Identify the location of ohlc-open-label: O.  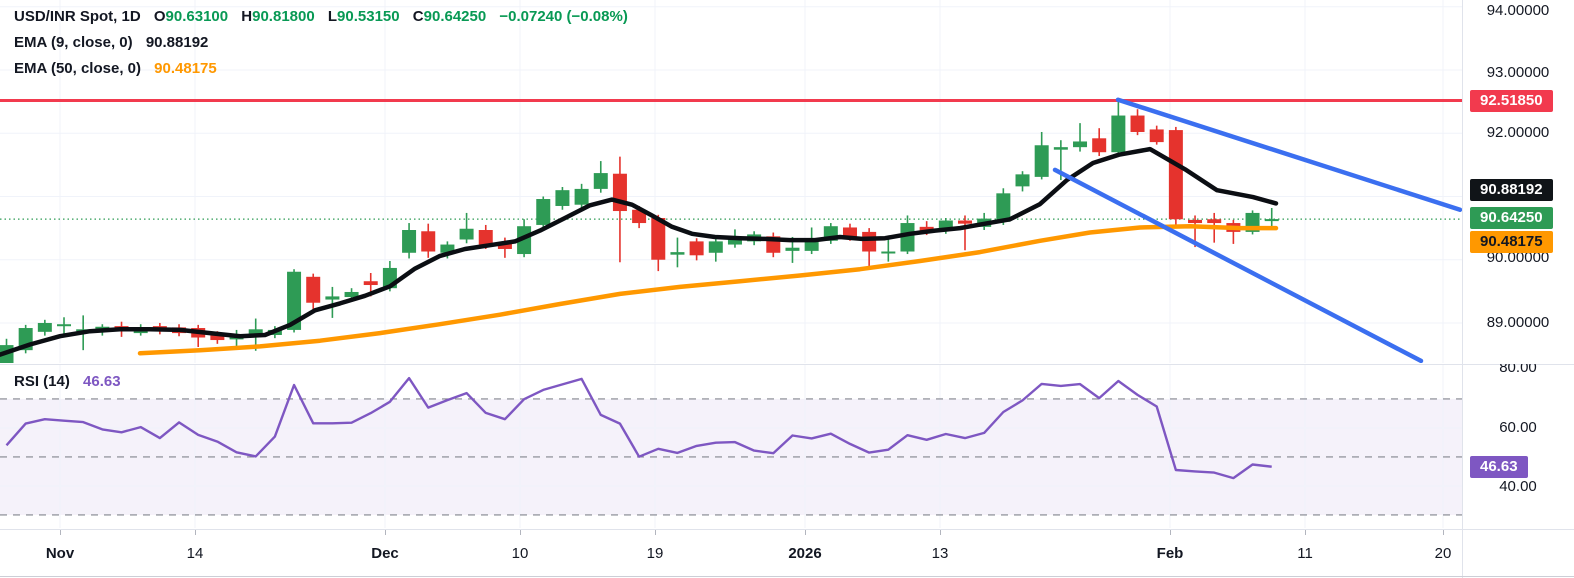
(159, 16).